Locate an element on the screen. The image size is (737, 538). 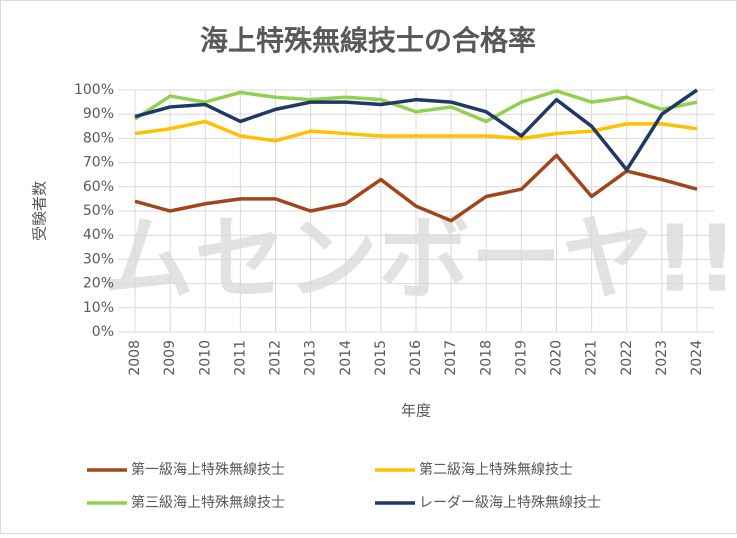
x-tick-label: 2021 is located at coordinates (592, 358).